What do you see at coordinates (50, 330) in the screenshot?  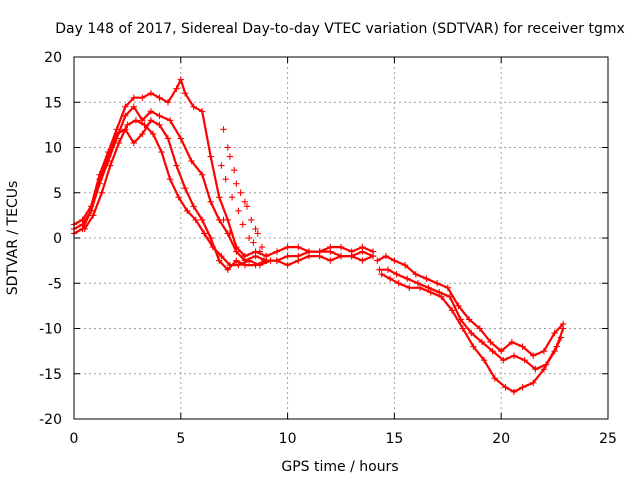 I see `y-tick-label: -10` at bounding box center [50, 330].